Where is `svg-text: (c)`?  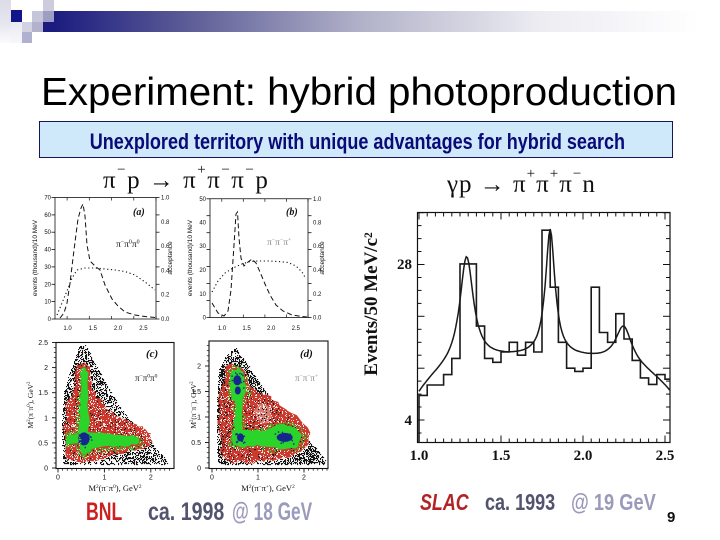
svg-text: (c) is located at coordinates (152, 354).